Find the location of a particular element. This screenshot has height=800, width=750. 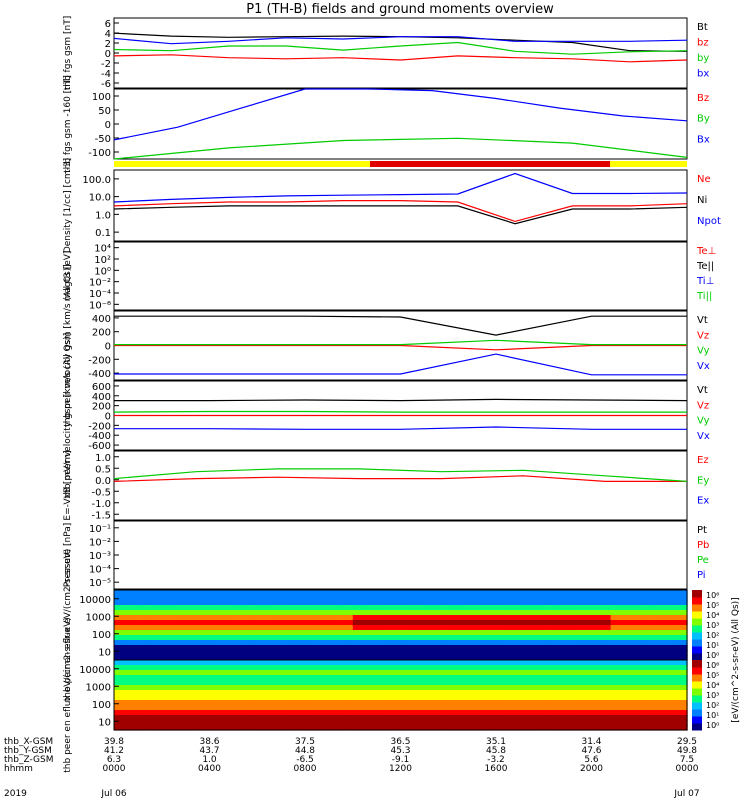

axis-row-value: 47.6 is located at coordinates (591, 751).